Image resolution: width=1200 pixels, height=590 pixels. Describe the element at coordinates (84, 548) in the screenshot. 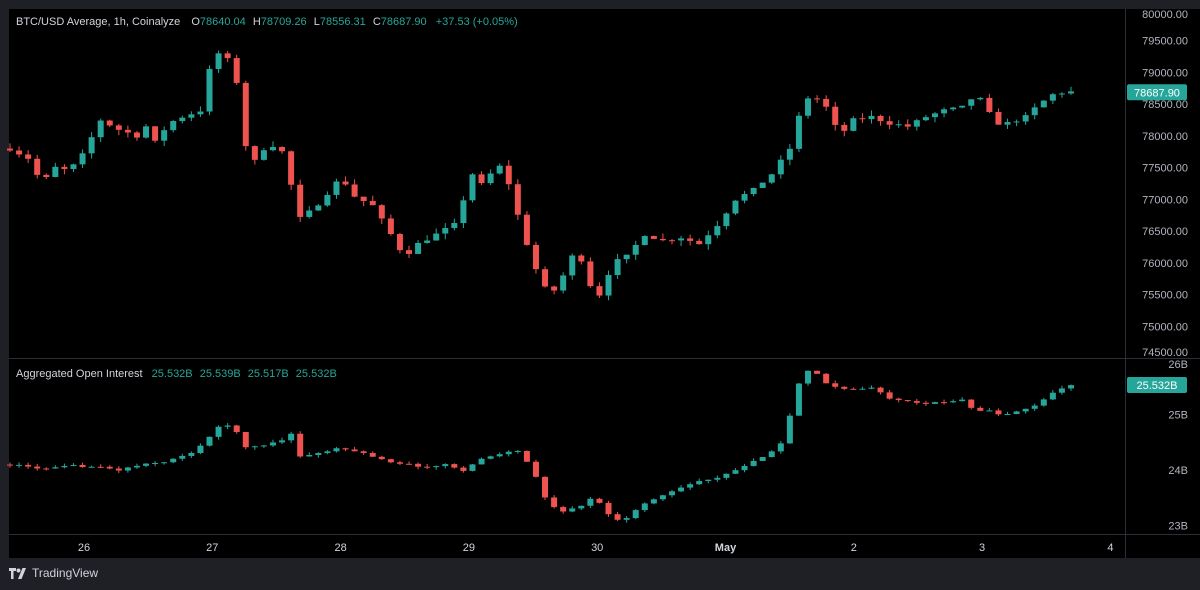

I see `x-tick-label-0: 26` at that location.